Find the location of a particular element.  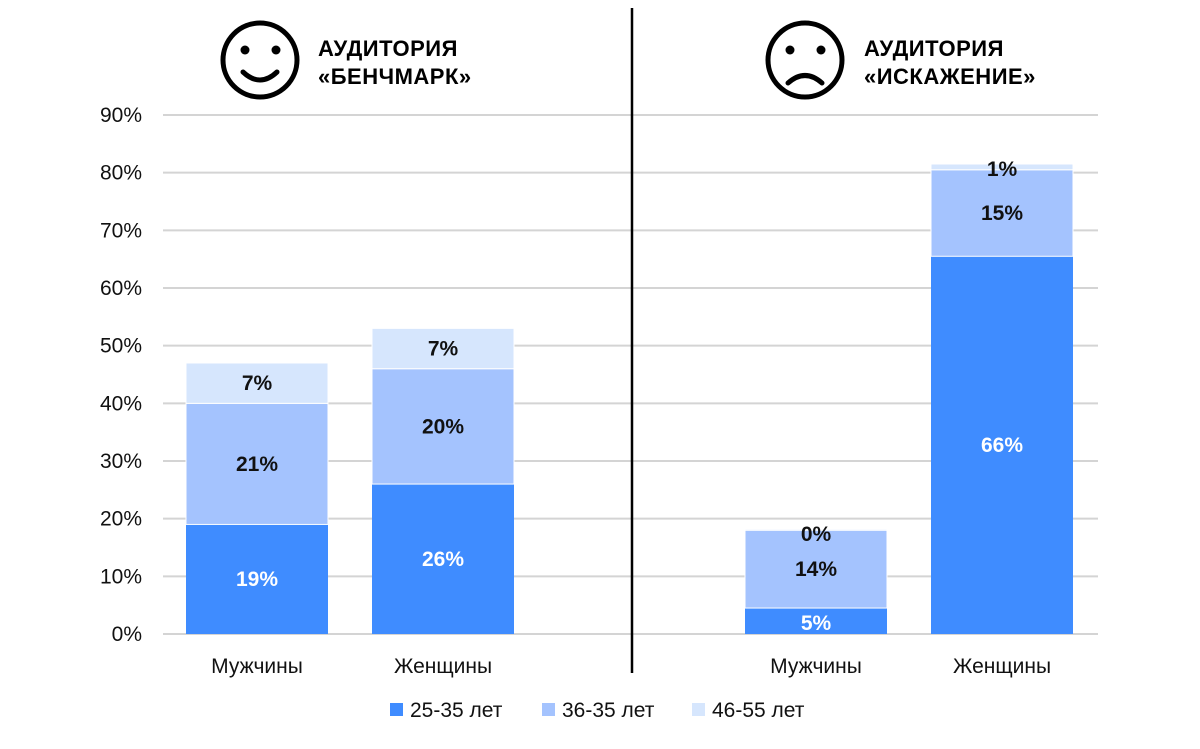

y-tick-label: 60% is located at coordinates (121, 288).